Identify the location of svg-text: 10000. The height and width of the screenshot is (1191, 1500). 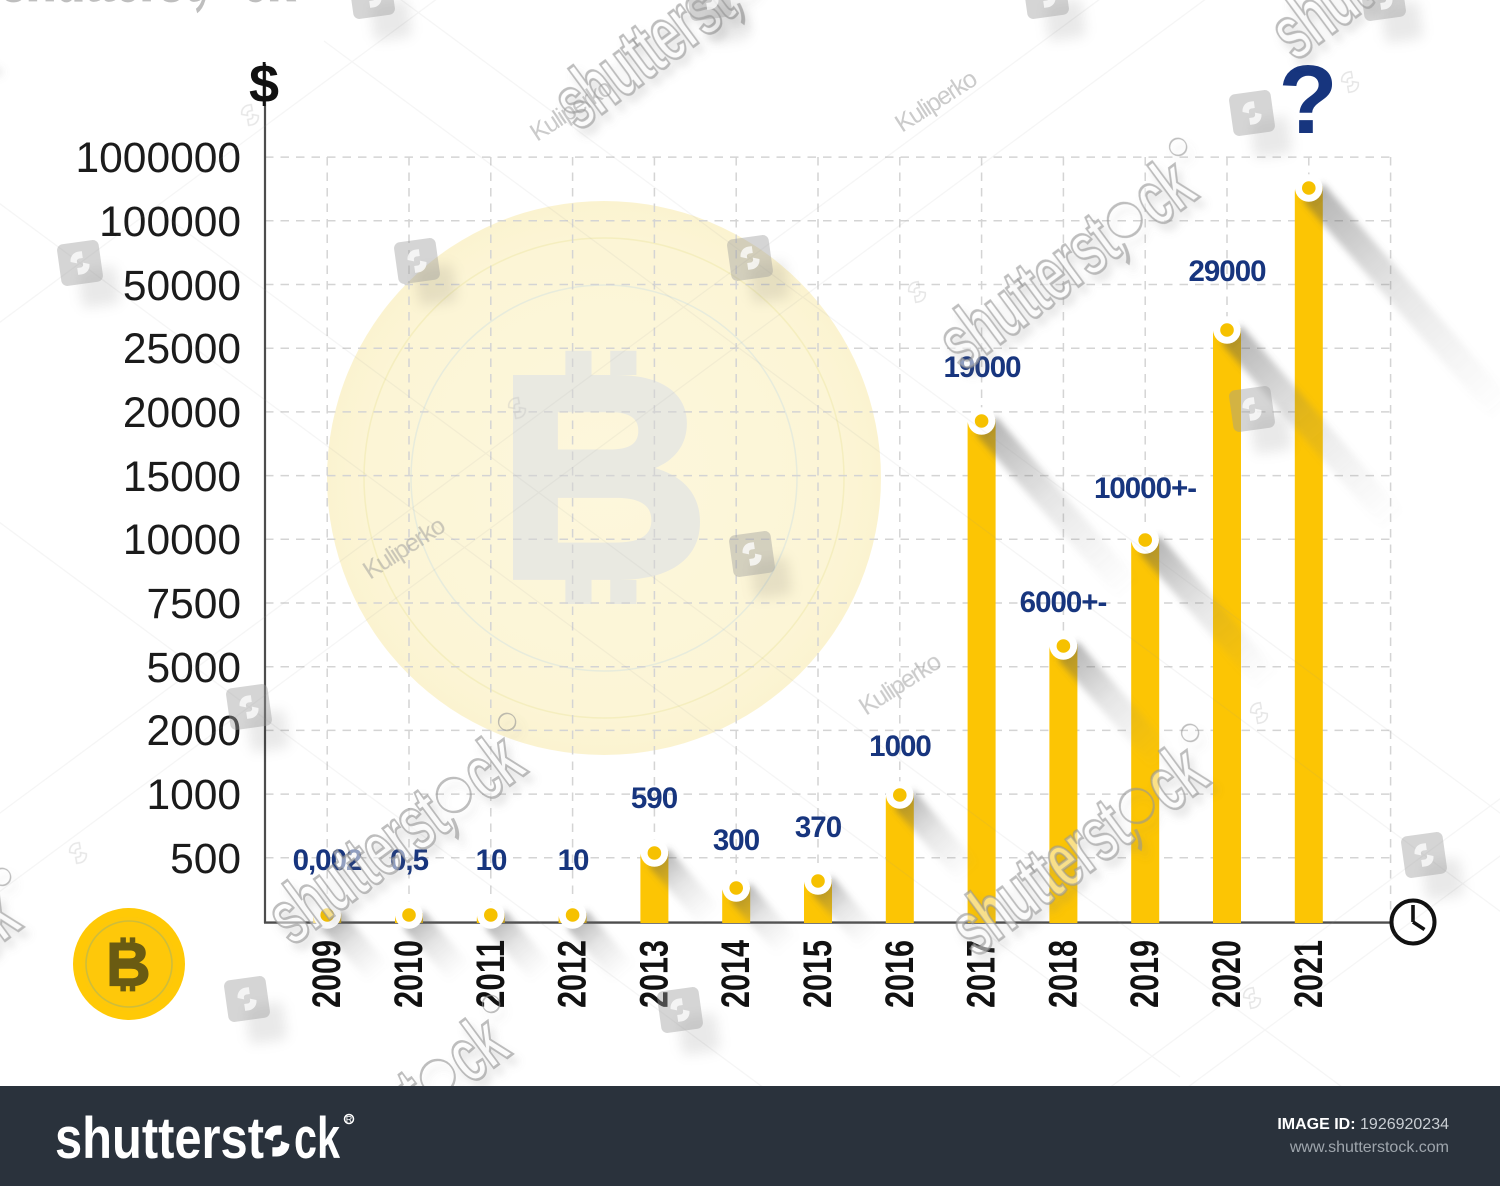
(182, 540).